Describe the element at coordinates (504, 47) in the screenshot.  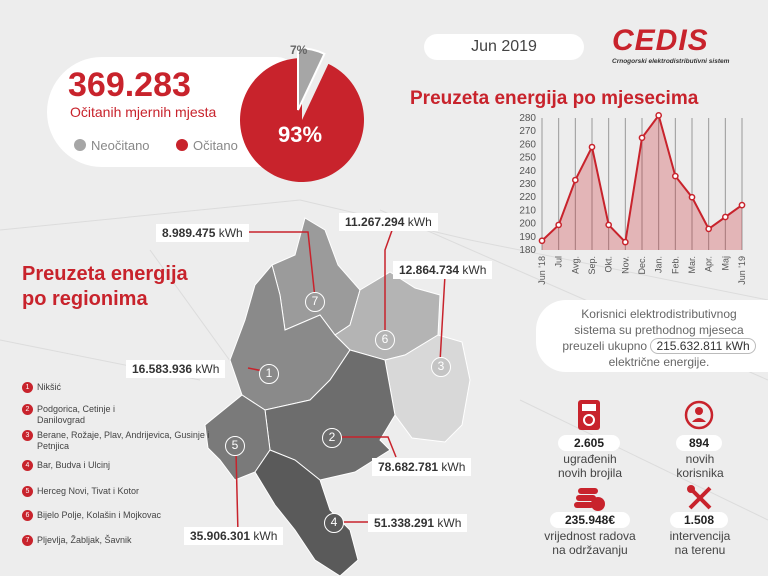
I see `period-pill: Jun 2019` at that location.